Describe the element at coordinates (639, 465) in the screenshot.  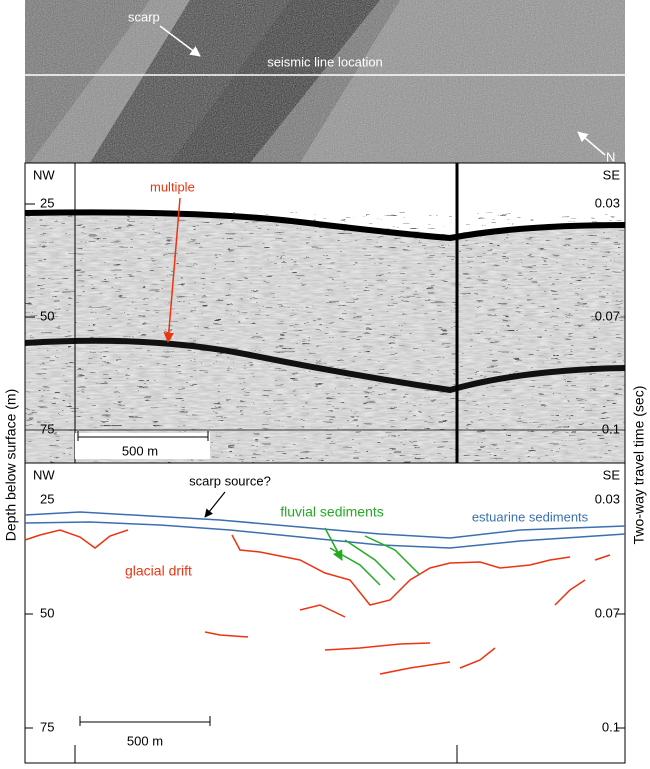
I see `axis-label: Two-way travel time (sec)` at that location.